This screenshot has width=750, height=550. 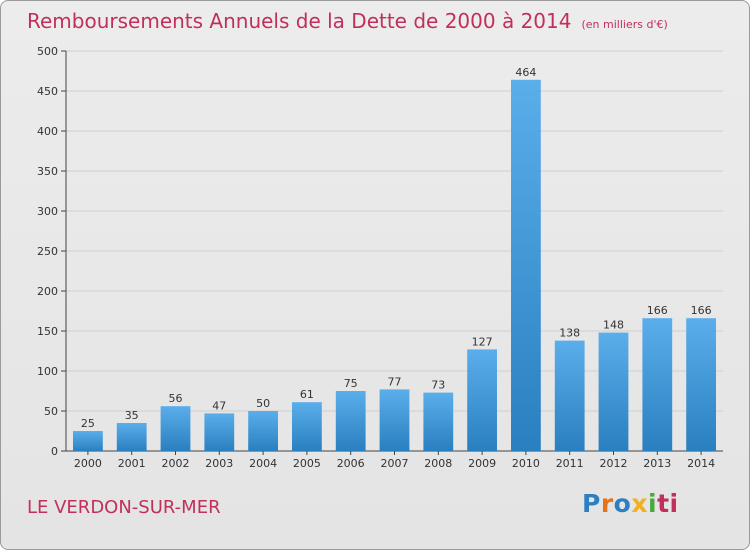 What do you see at coordinates (613, 325) in the screenshot?
I see `bar-value-label: 148` at bounding box center [613, 325].